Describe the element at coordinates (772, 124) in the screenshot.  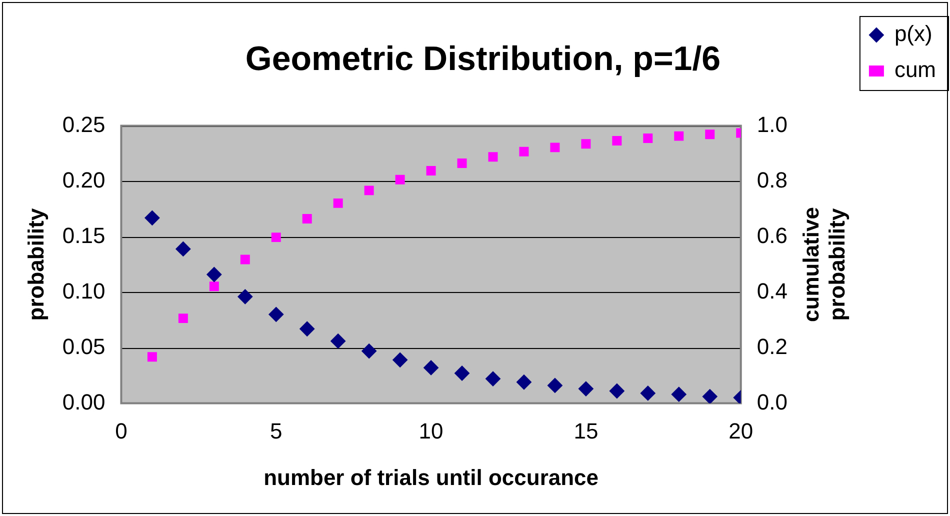
I see `y2-tick-label: 1.0` at that location.